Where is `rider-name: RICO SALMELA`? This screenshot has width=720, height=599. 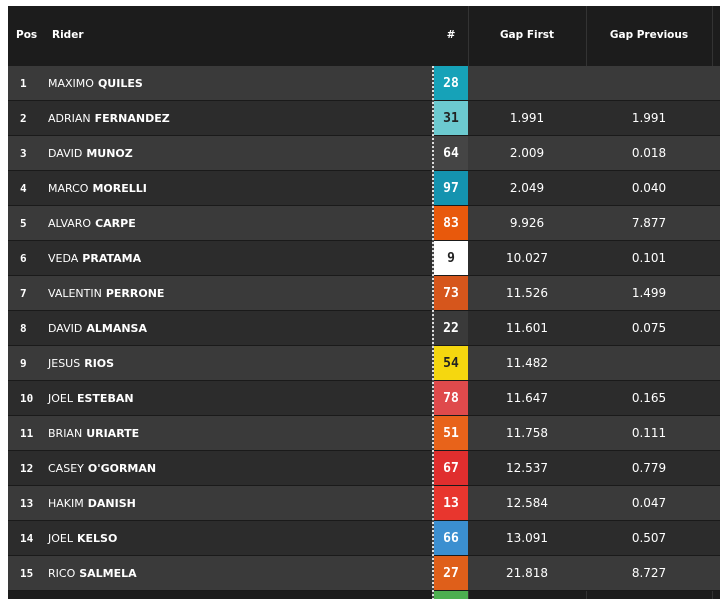 rider-name: RICO SALMELA is located at coordinates (238, 573).